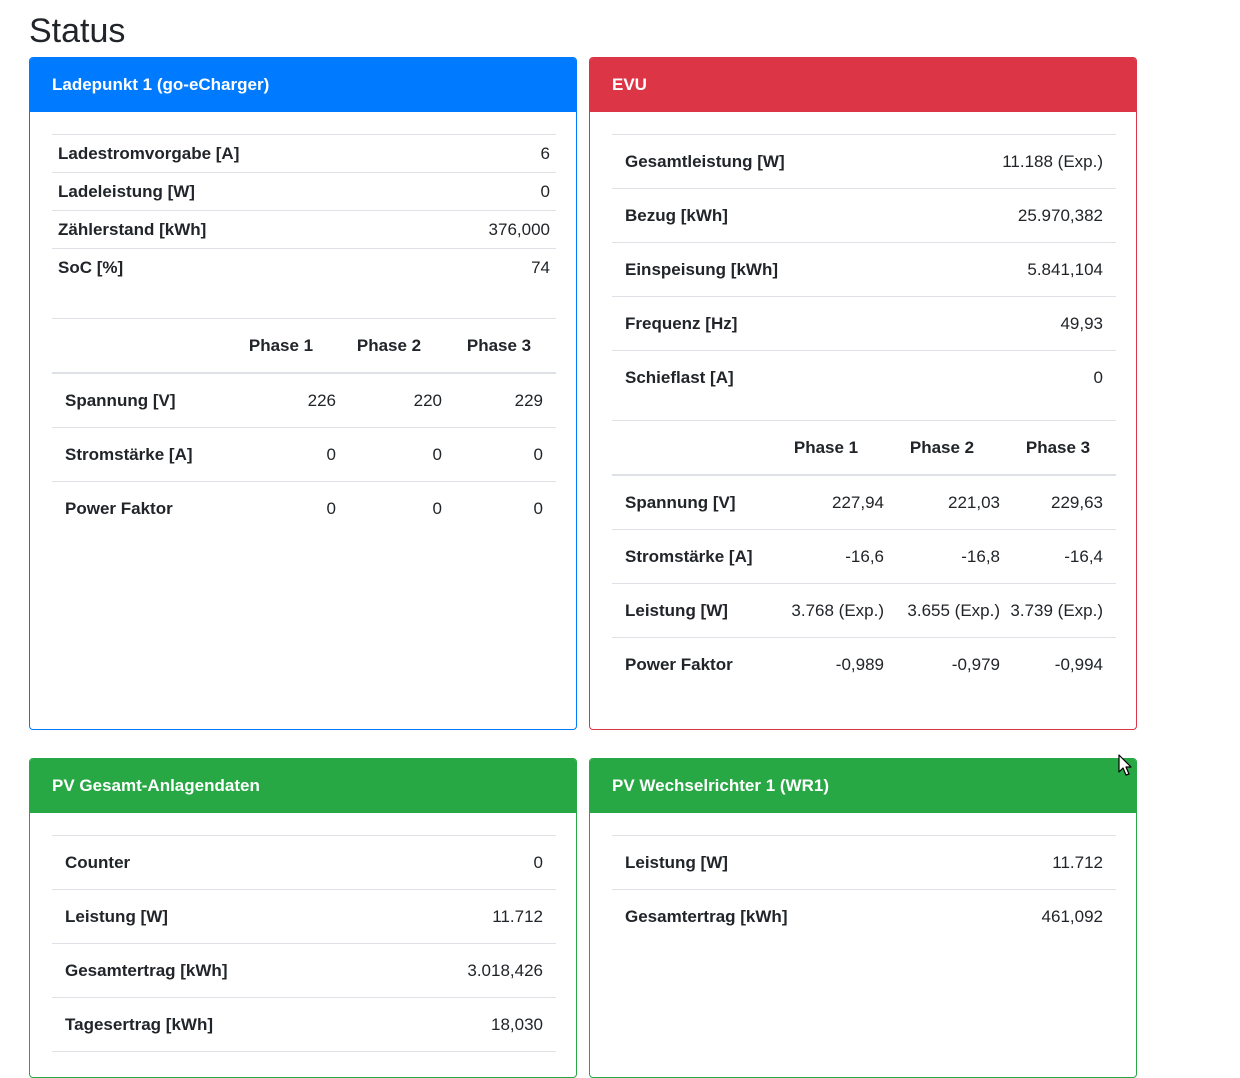 The width and height of the screenshot is (1240, 1078). I want to click on table-row: Zählerstand [kWh] 376,000, so click(304, 230).